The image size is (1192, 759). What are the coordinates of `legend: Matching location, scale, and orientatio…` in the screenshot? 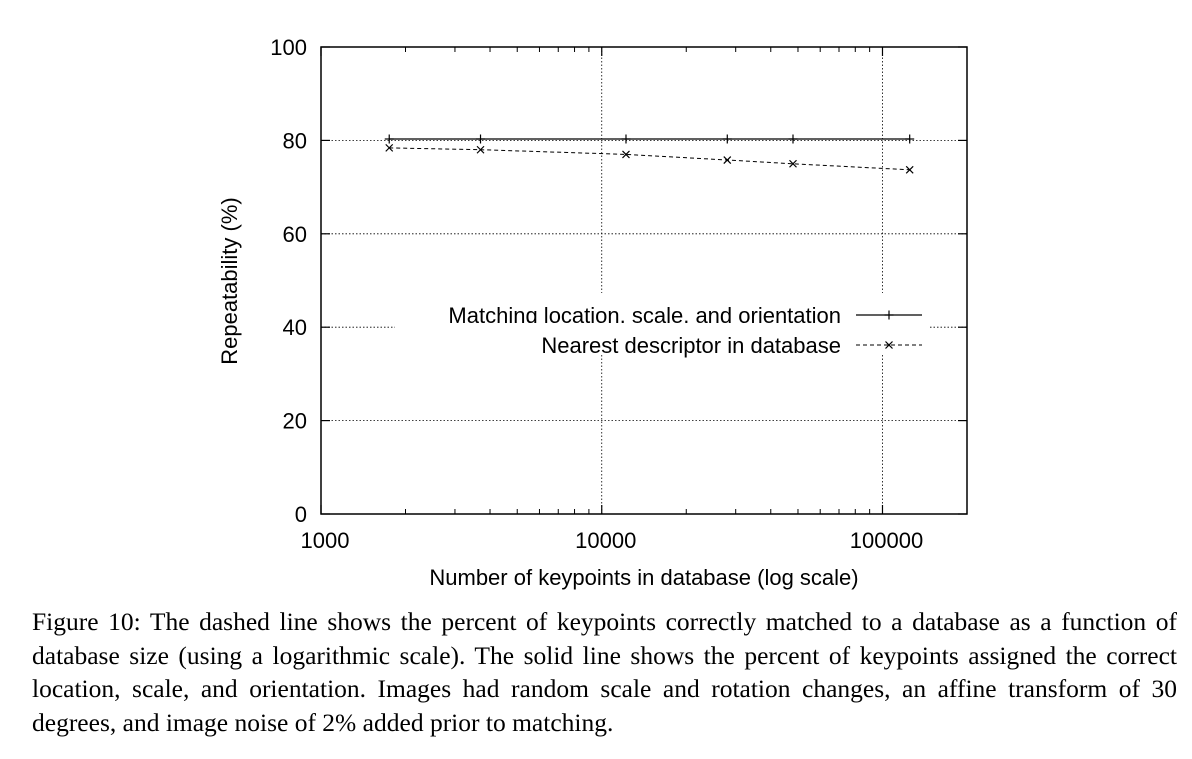 It's located at (662, 325).